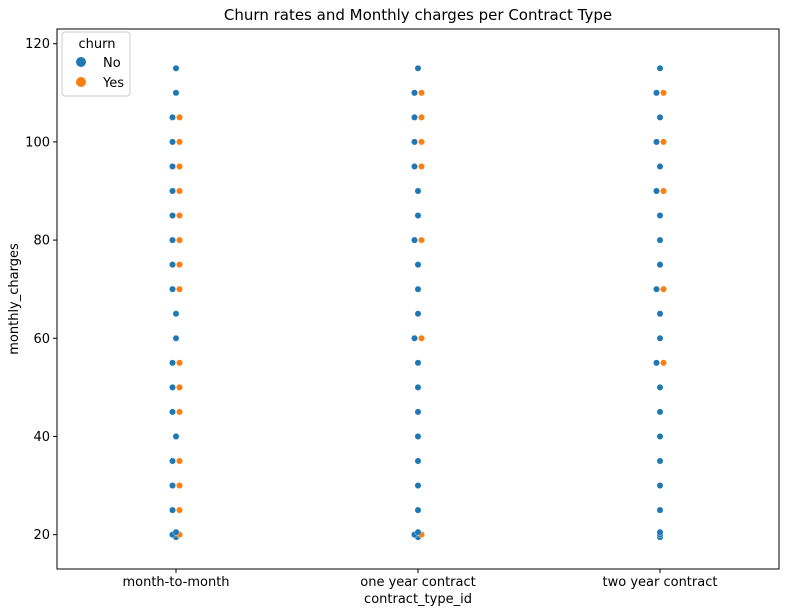 This screenshot has height=612, width=788. Describe the element at coordinates (41, 241) in the screenshot. I see `y-tick-label: 80` at that location.